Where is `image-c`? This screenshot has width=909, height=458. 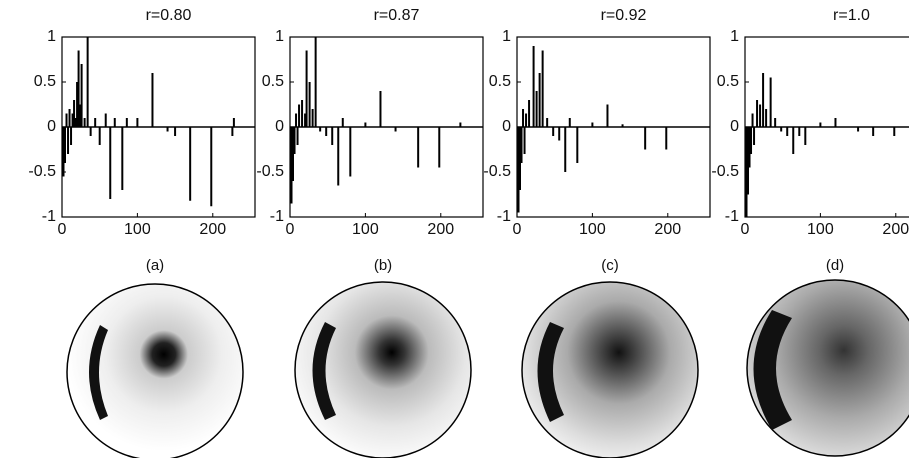
image-c is located at coordinates (610, 369).